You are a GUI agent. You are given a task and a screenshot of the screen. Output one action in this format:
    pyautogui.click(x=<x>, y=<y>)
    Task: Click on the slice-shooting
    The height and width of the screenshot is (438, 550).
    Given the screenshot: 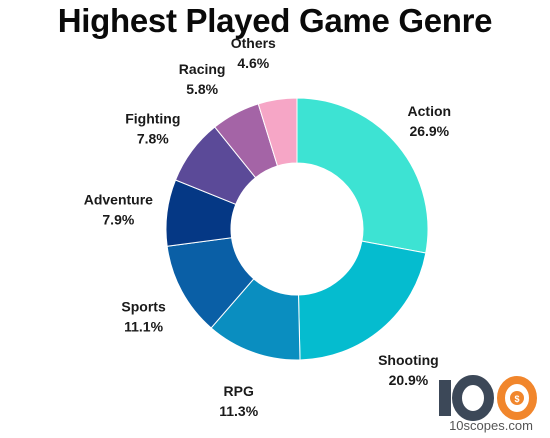 What is the action you would take?
    pyautogui.click(x=362, y=300)
    